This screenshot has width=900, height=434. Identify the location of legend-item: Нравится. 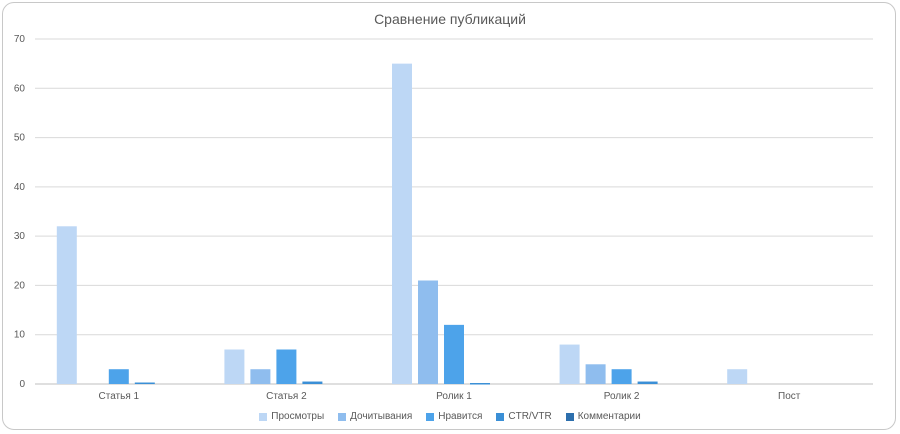
(454, 416).